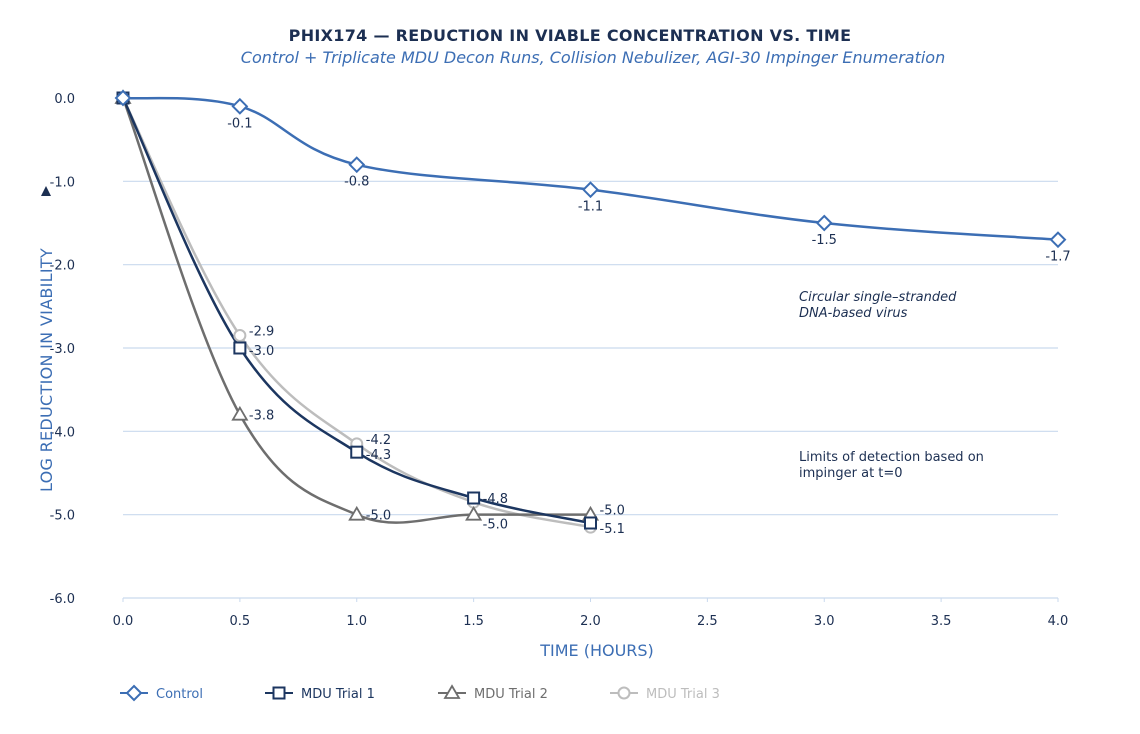 This screenshot has height=734, width=1140. Describe the element at coordinates (590, 207) in the screenshot. I see `data-label: -1.1` at that location.